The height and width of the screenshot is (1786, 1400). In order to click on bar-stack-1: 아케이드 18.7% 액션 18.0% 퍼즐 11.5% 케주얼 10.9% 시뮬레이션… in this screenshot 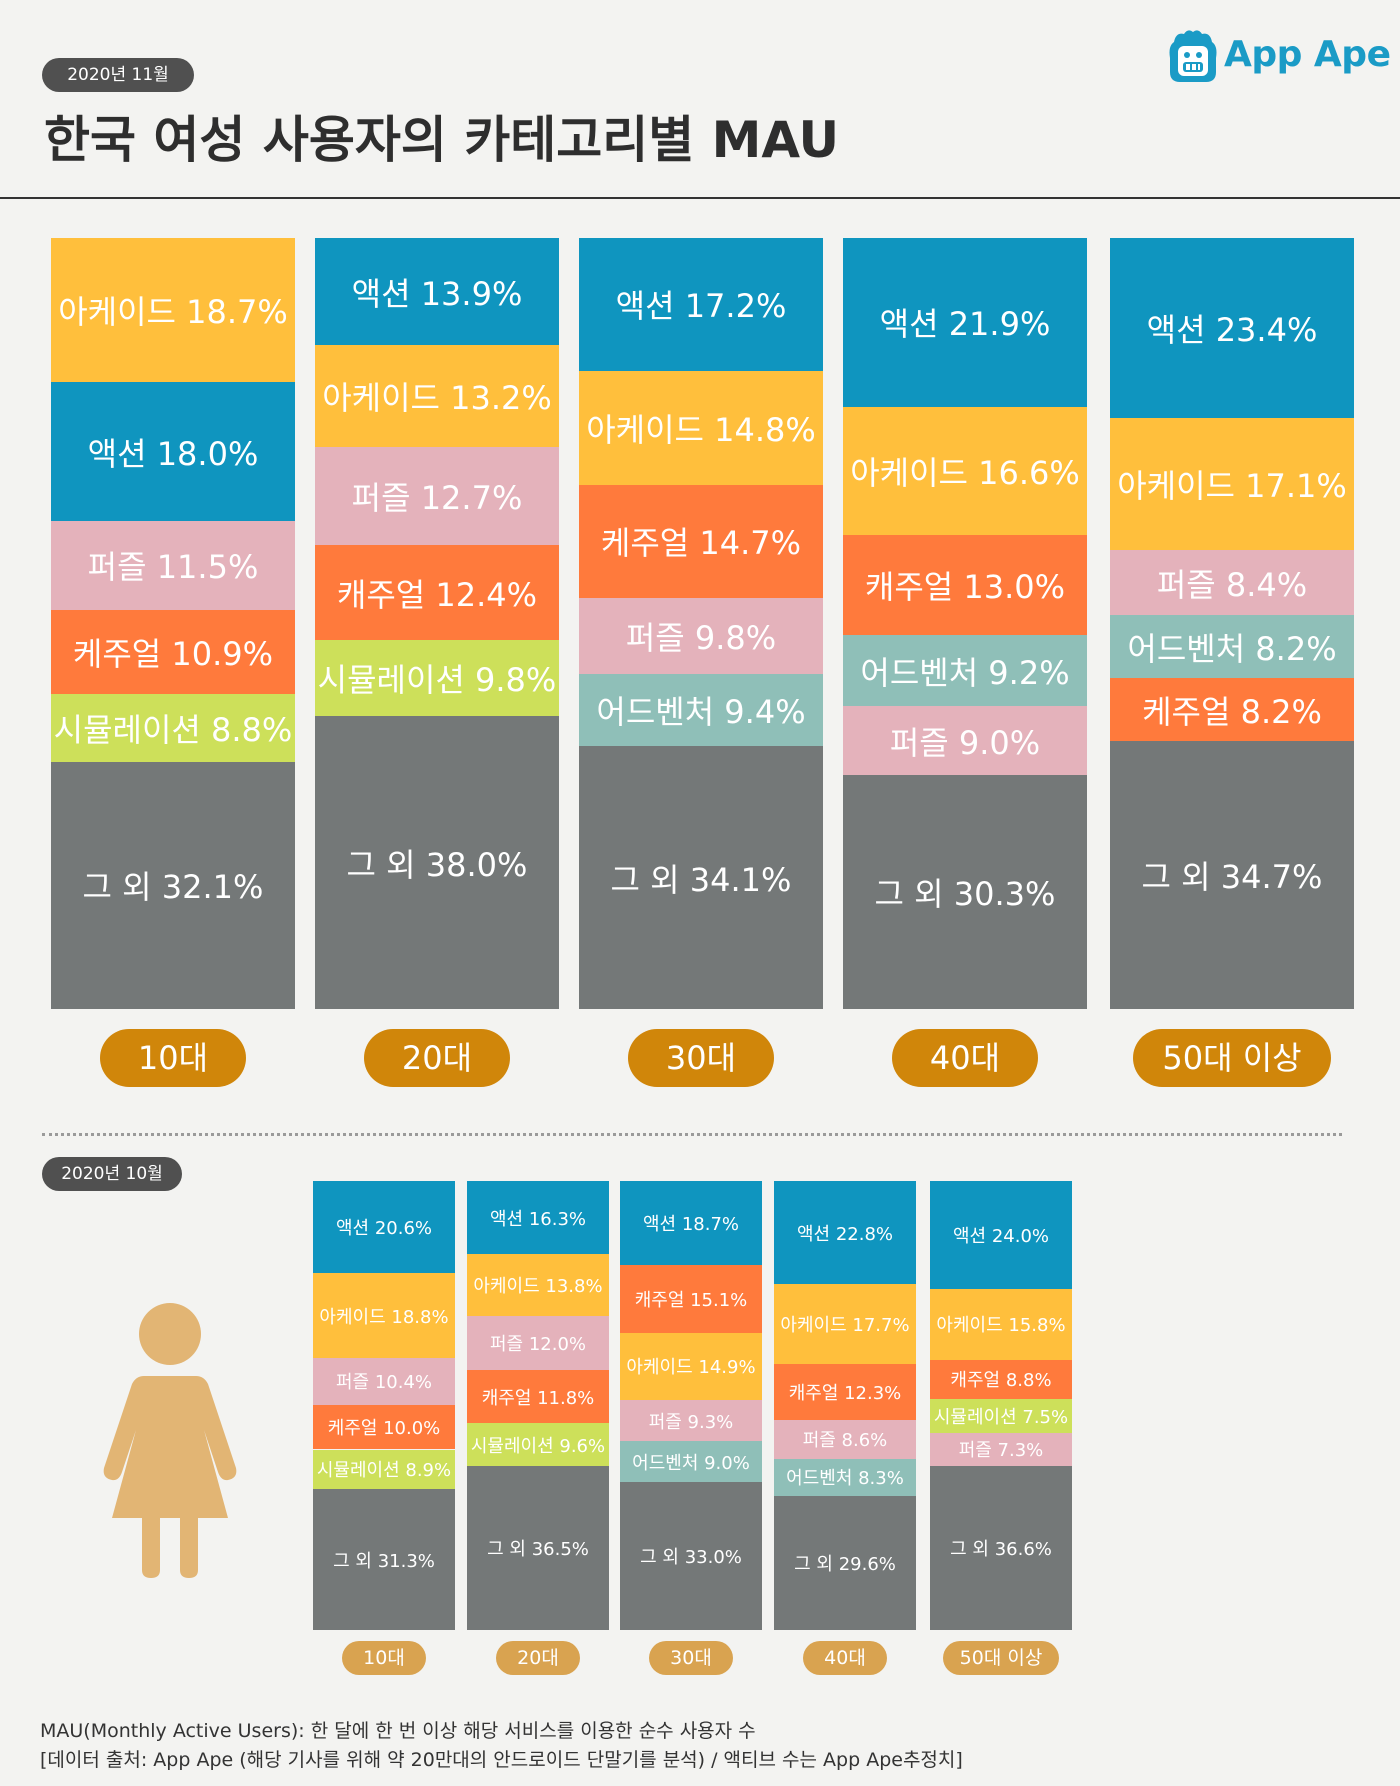, I will do `click(173, 623)`.